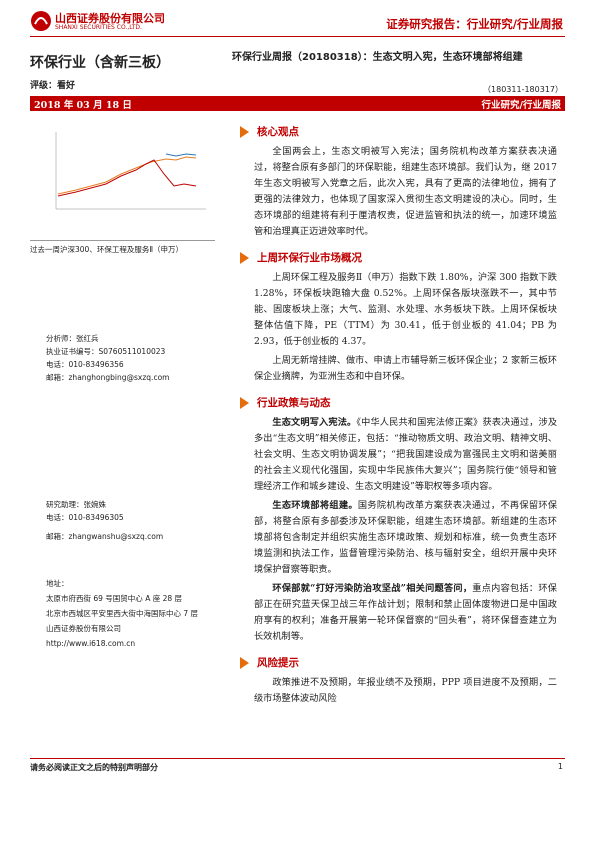  Describe the element at coordinates (106, 351) in the screenshot. I see `analyst-line: 执业证书编号：S0760511010023` at that location.